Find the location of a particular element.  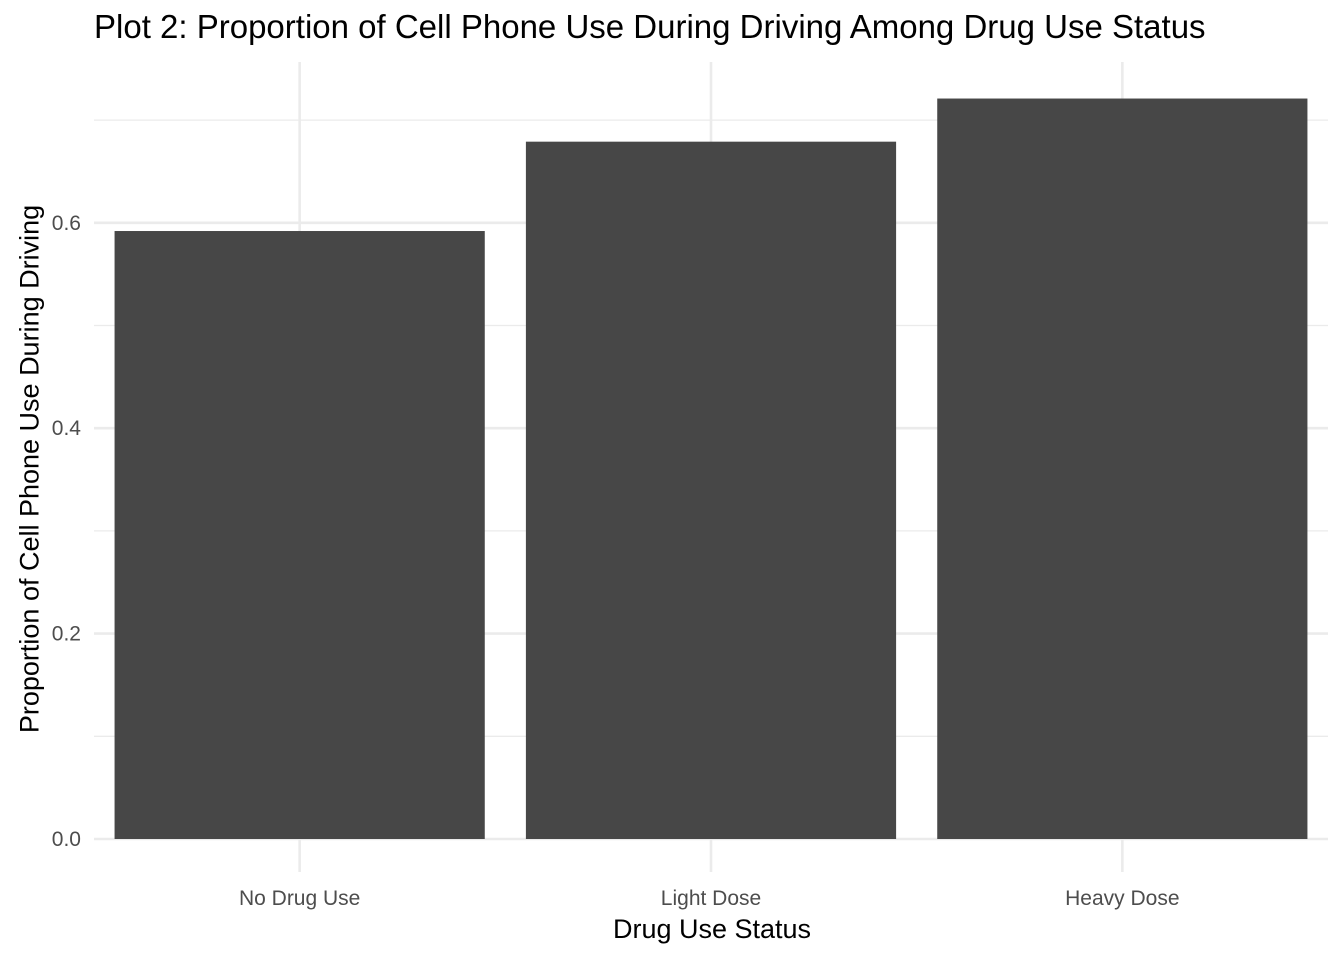

y-tick-label: 0.2 is located at coordinates (66, 634).